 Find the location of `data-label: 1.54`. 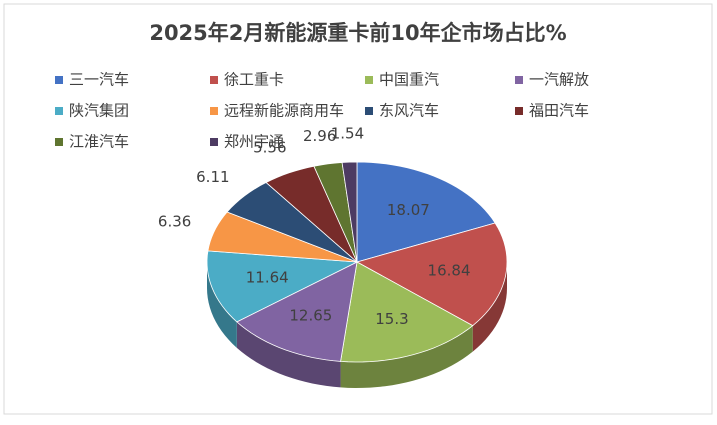

data-label: 1.54 is located at coordinates (347, 134).